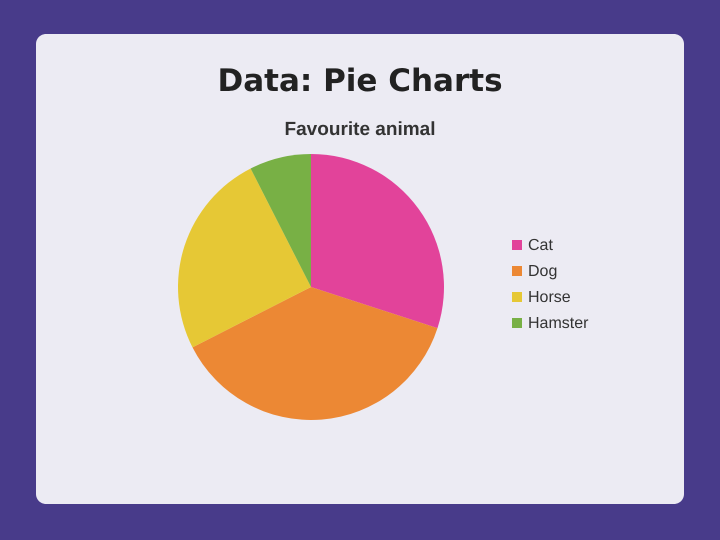 The height and width of the screenshot is (540, 720). Describe the element at coordinates (360, 81) in the screenshot. I see `chart-title: Data: Pie Charts` at that location.